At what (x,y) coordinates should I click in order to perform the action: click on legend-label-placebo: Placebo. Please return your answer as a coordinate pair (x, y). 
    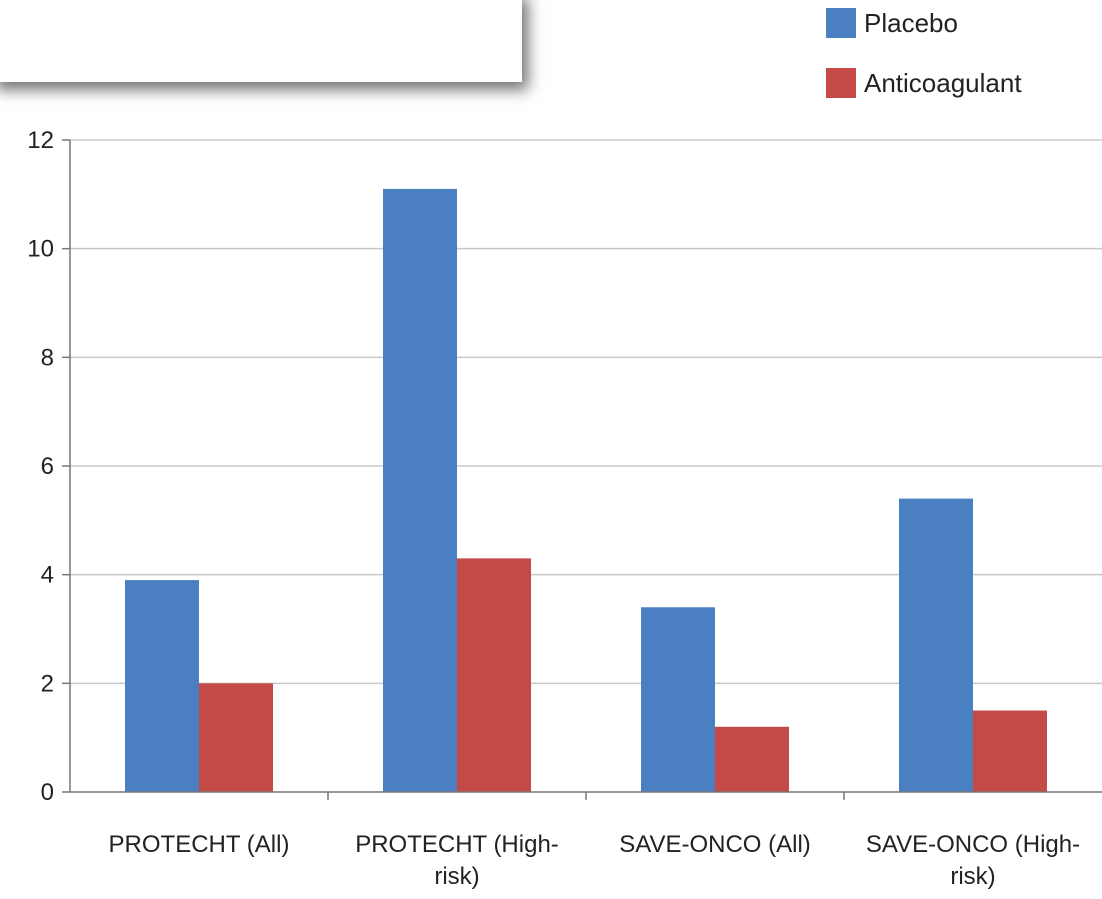
    Looking at the image, I should click on (911, 22).